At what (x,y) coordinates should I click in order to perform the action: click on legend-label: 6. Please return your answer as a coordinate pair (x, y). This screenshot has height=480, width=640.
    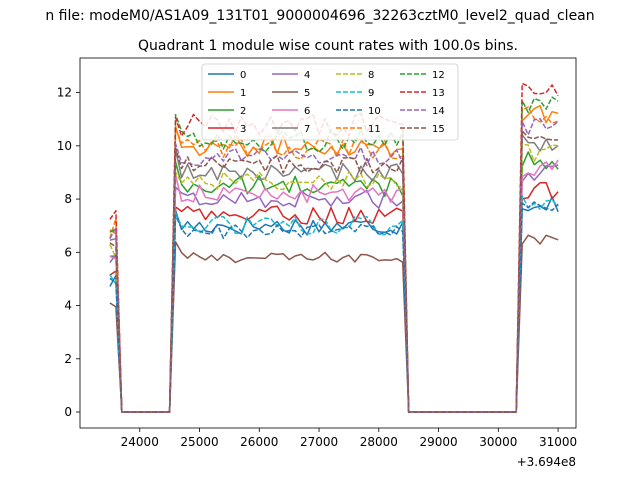
    Looking at the image, I should click on (307, 111).